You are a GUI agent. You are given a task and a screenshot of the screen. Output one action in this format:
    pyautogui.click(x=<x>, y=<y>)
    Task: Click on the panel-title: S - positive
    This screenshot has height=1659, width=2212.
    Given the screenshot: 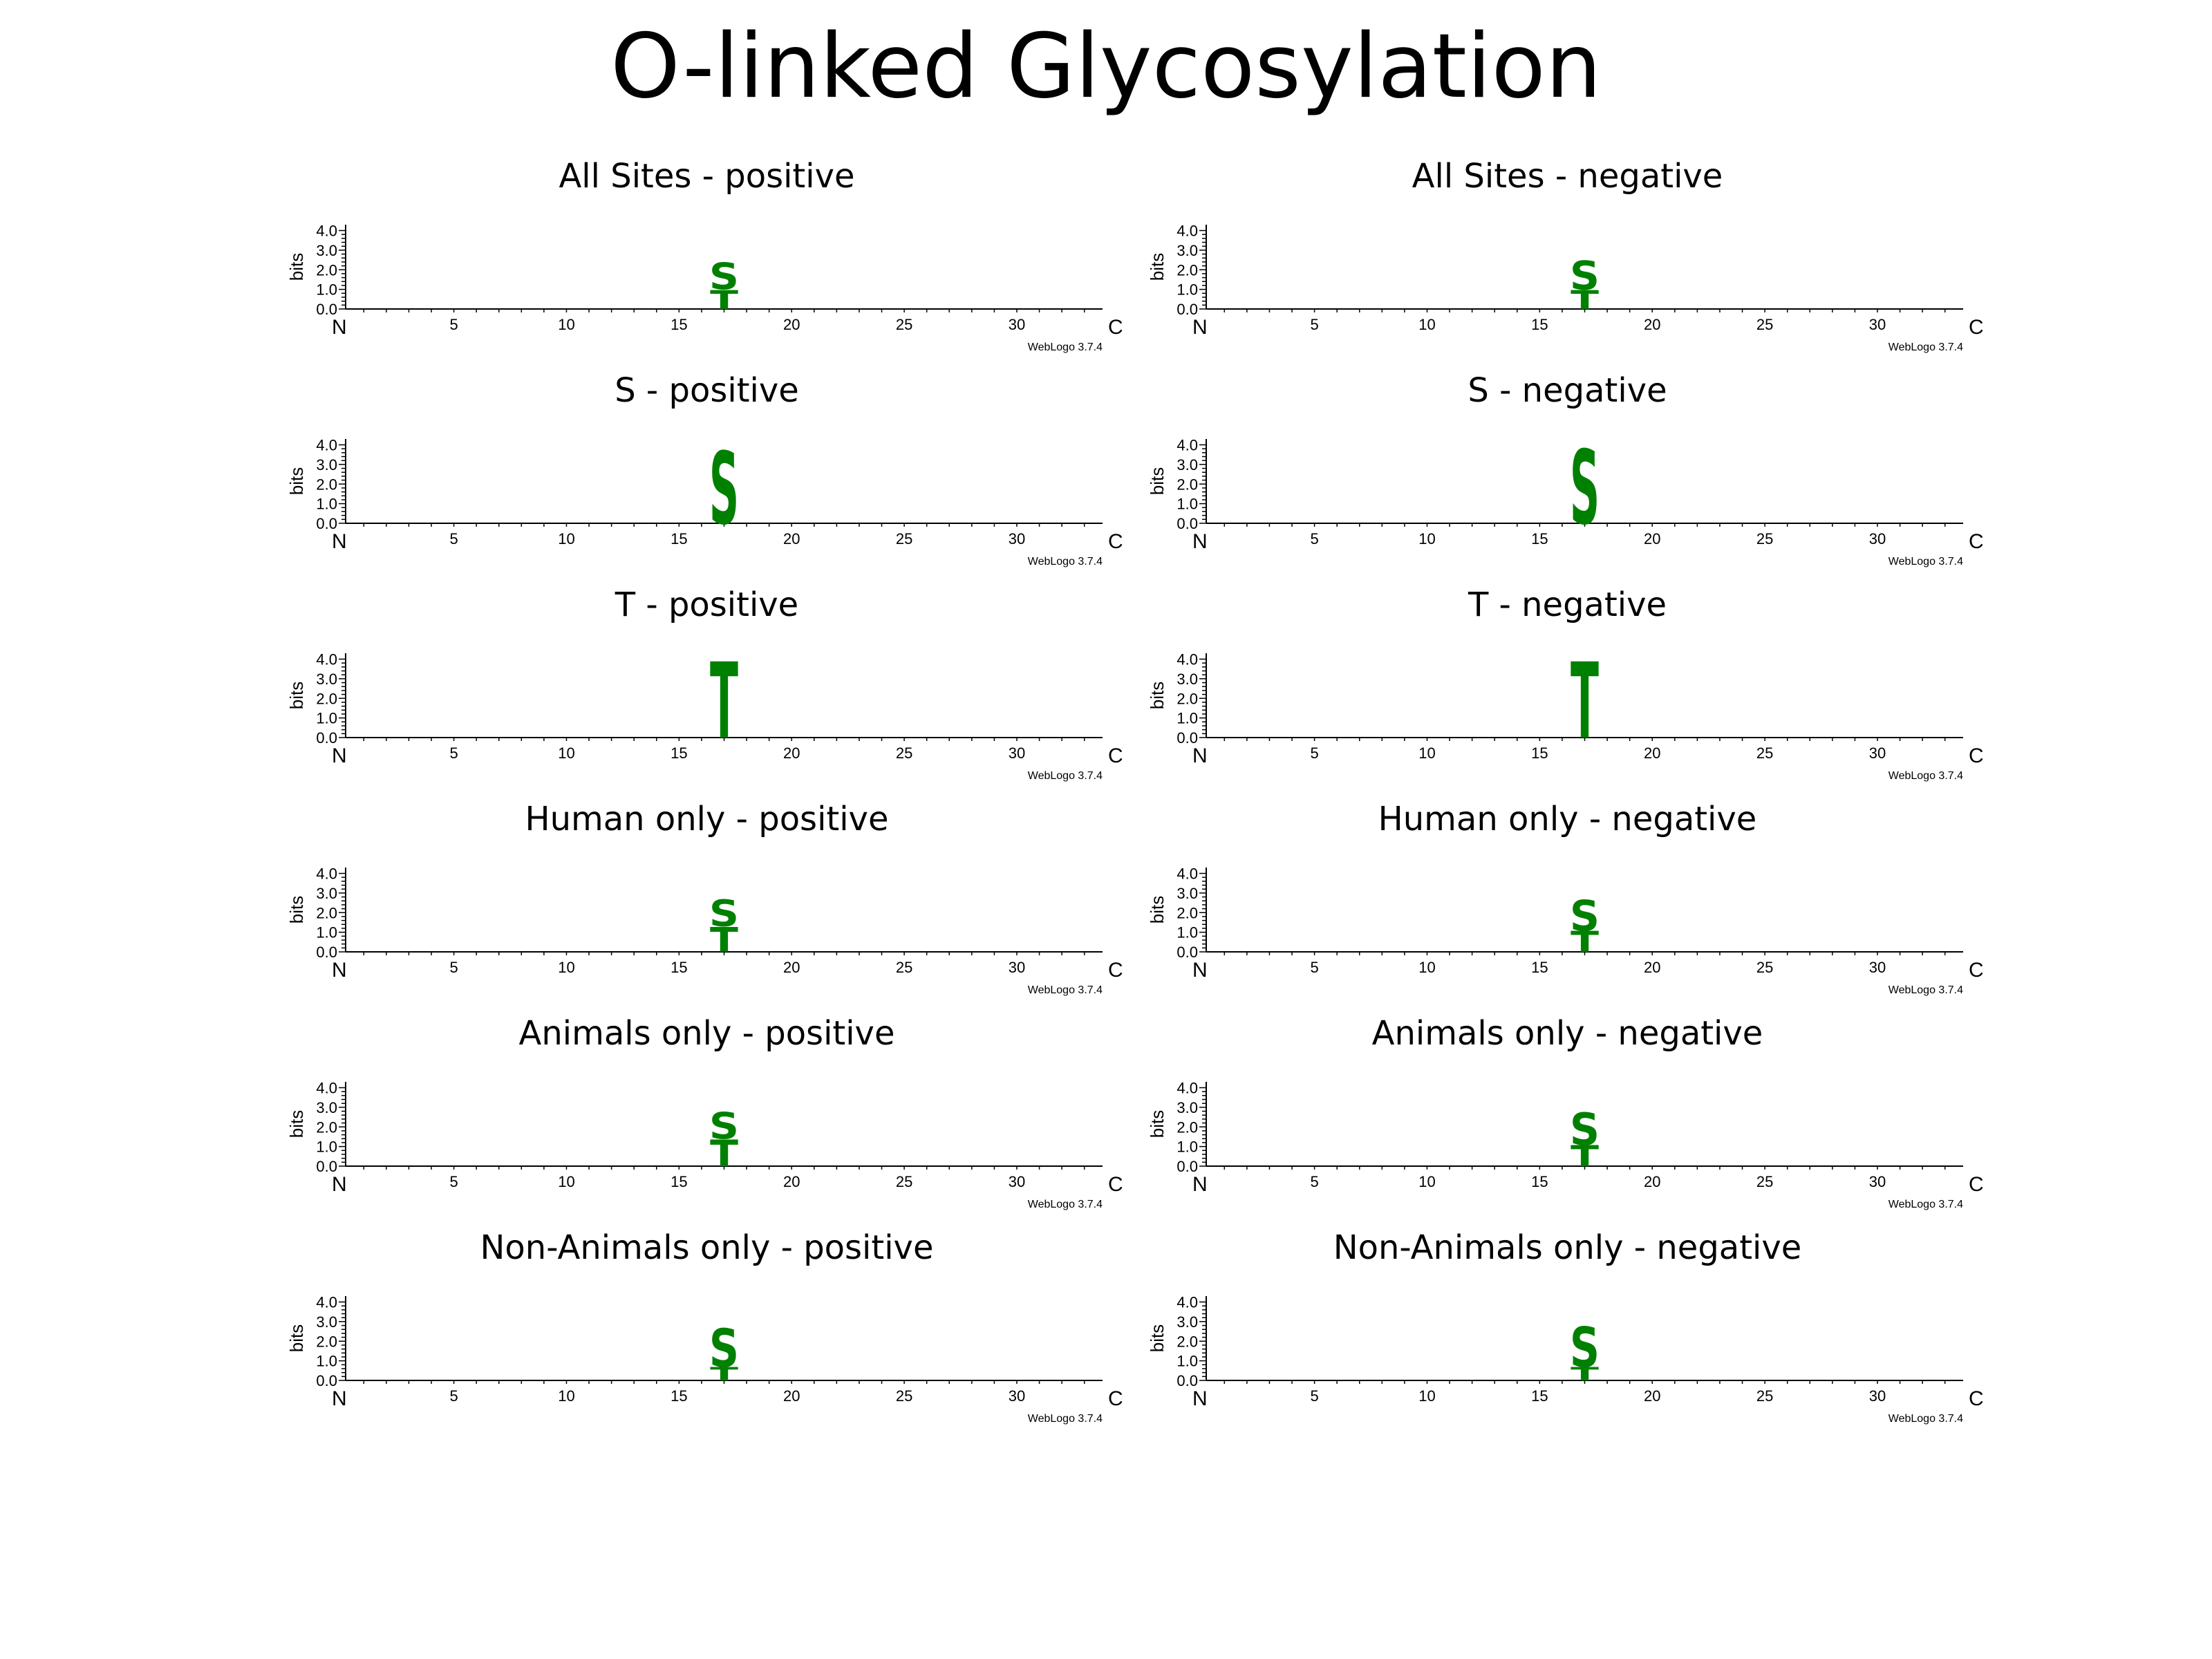 What is the action you would take?
    pyautogui.click(x=707, y=391)
    